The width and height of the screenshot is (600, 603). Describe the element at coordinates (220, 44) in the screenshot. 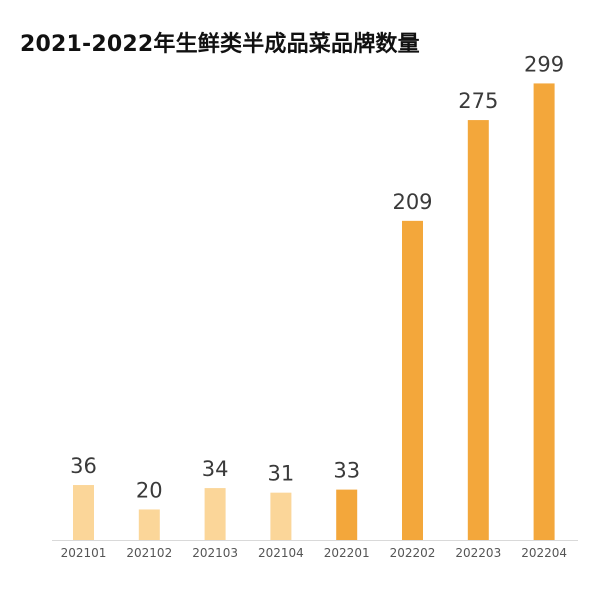

I see `chart-title: 2021-2022年生鲜类半成品菜品牌数量` at that location.